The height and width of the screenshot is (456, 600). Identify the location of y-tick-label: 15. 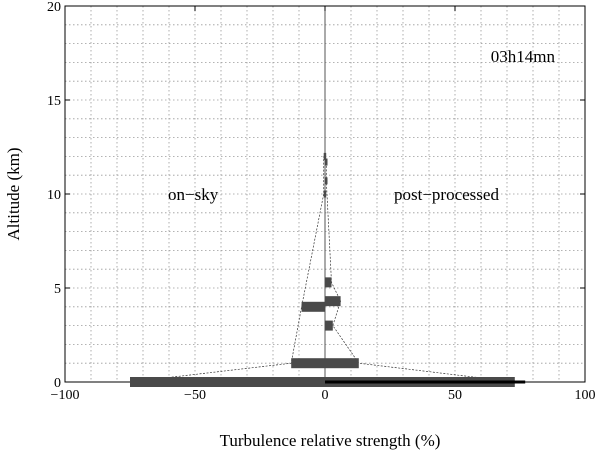
(54, 101).